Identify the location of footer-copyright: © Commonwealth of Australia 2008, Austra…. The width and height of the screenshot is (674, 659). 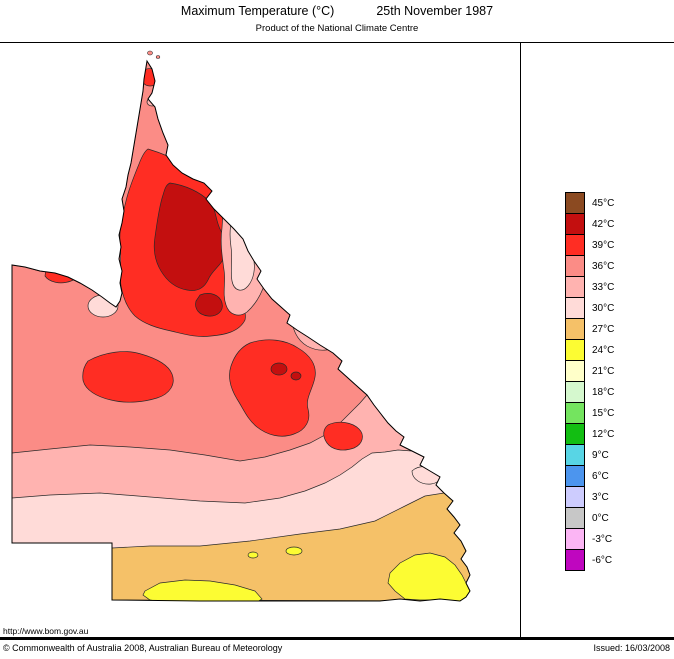
(143, 648).